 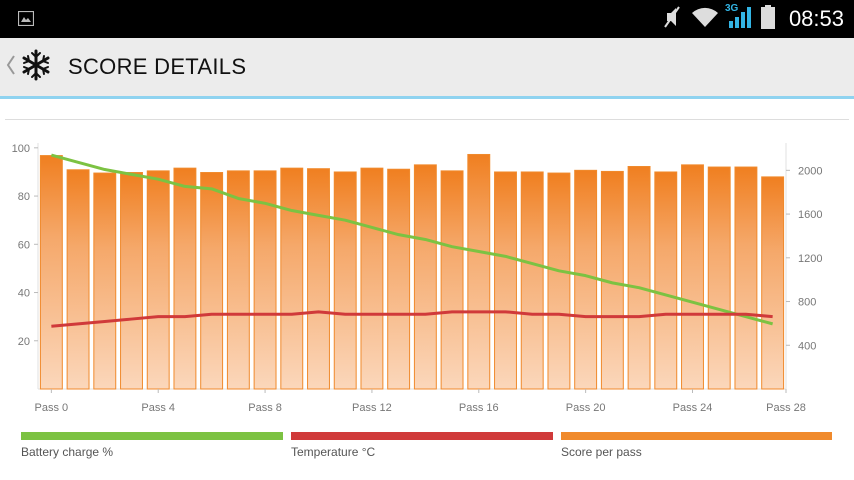 I want to click on mute-icon, so click(x=672, y=19).